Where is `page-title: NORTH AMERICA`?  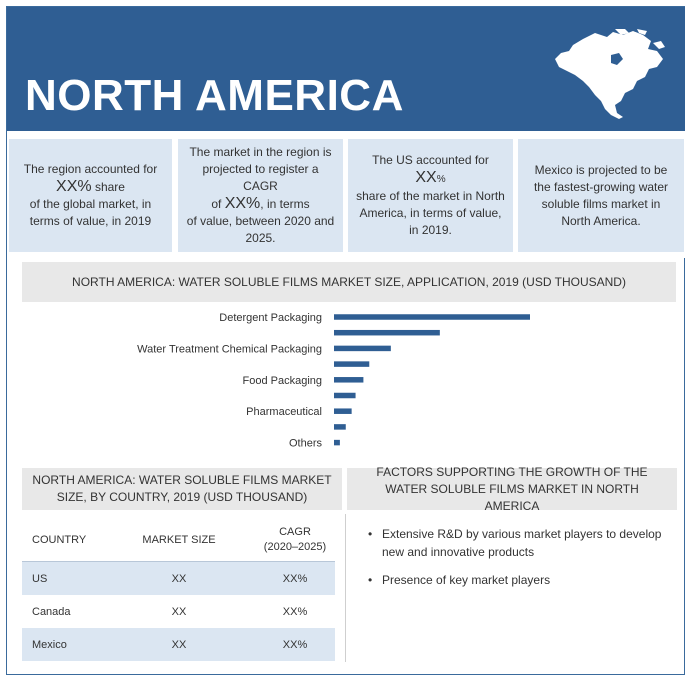
page-title: NORTH AMERICA is located at coordinates (214, 95).